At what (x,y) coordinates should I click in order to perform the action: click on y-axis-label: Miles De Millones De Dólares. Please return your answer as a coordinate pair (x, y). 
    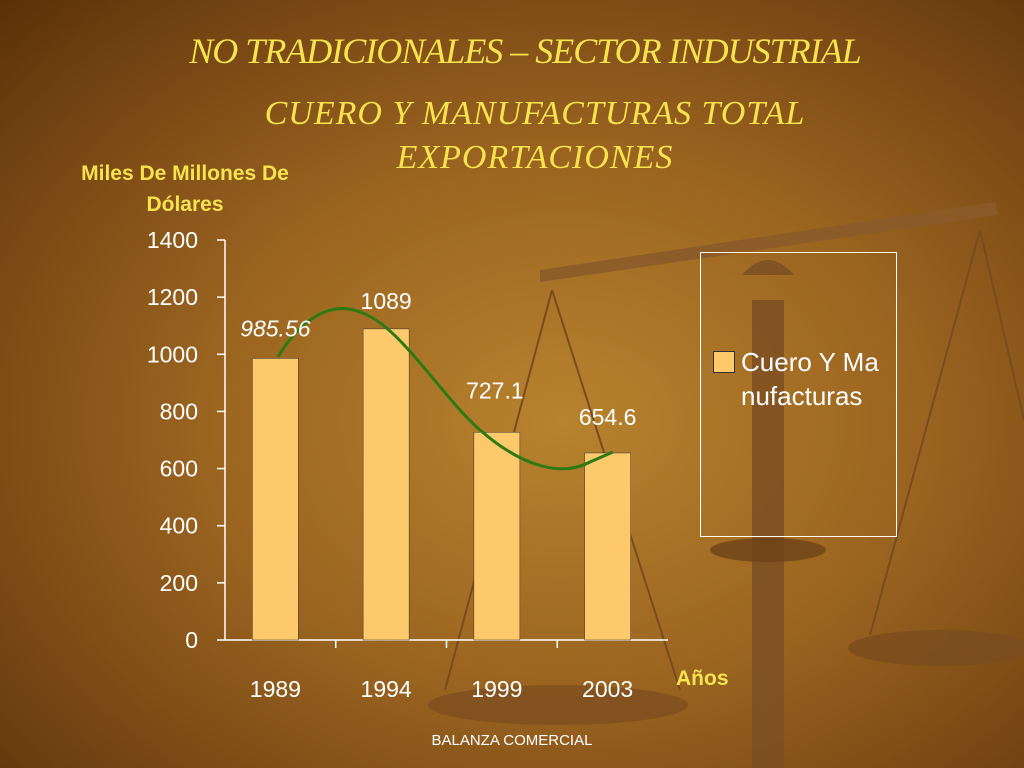
    Looking at the image, I should click on (185, 189).